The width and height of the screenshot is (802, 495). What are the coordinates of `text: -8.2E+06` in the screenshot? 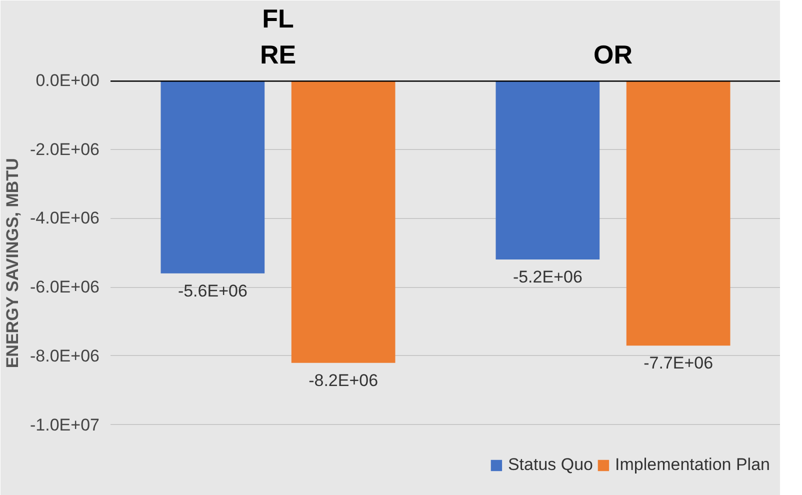 It's located at (343, 380).